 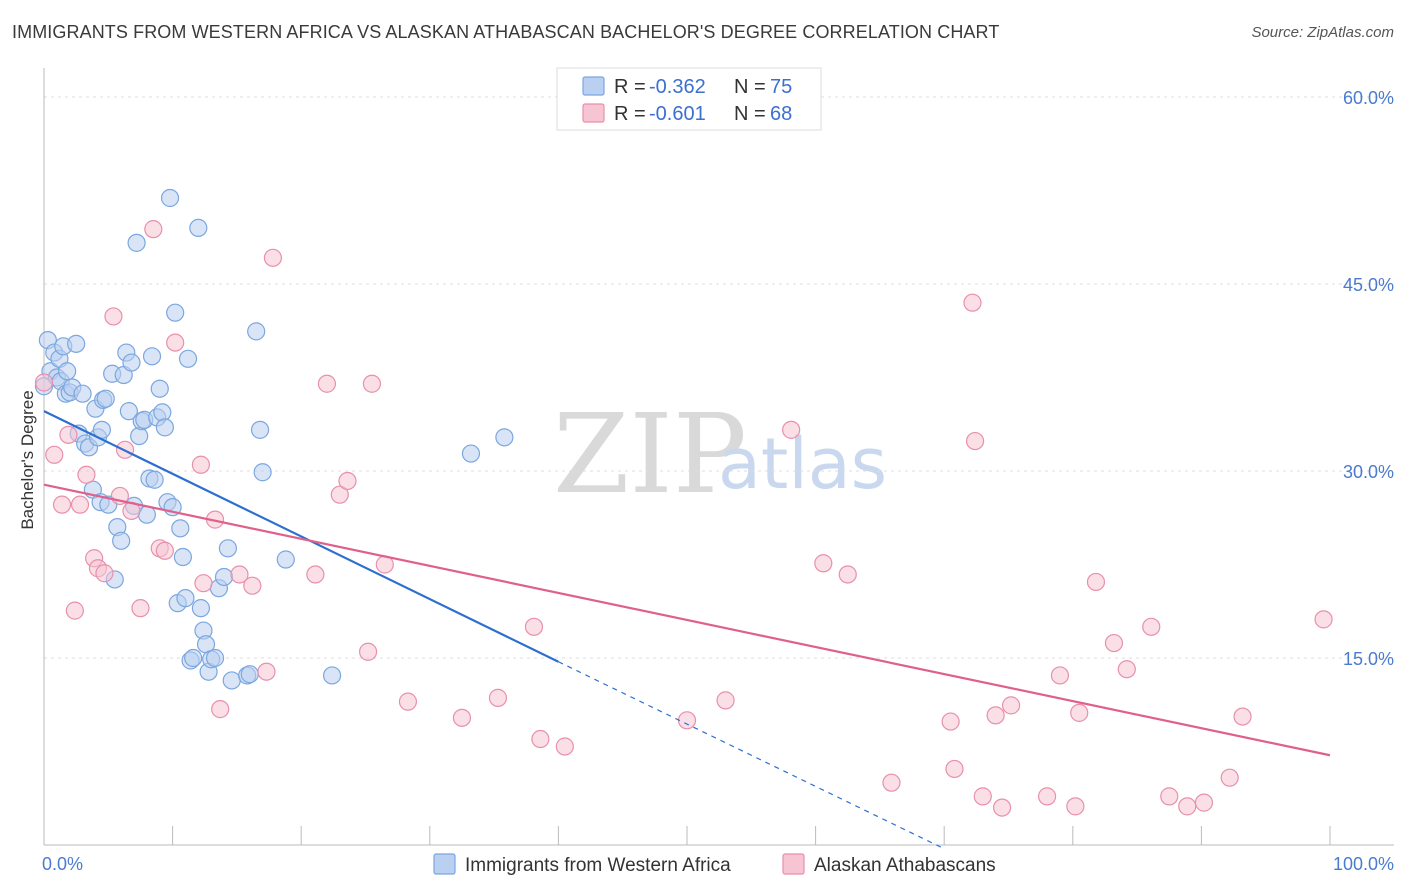 What do you see at coordinates (1368, 659) in the screenshot?
I see `y-tick-label-0: 15.0%` at bounding box center [1368, 659].